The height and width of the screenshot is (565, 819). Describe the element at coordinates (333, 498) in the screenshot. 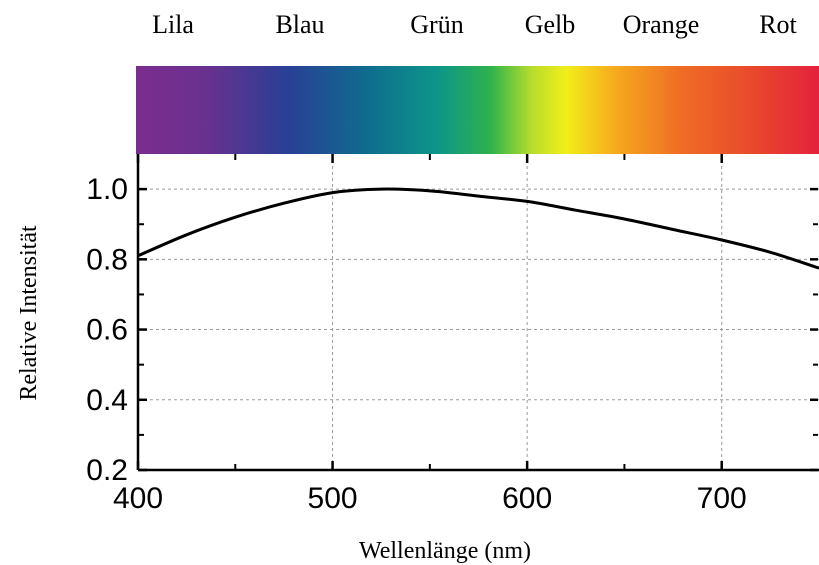

I see `x-tick-label: 500` at that location.